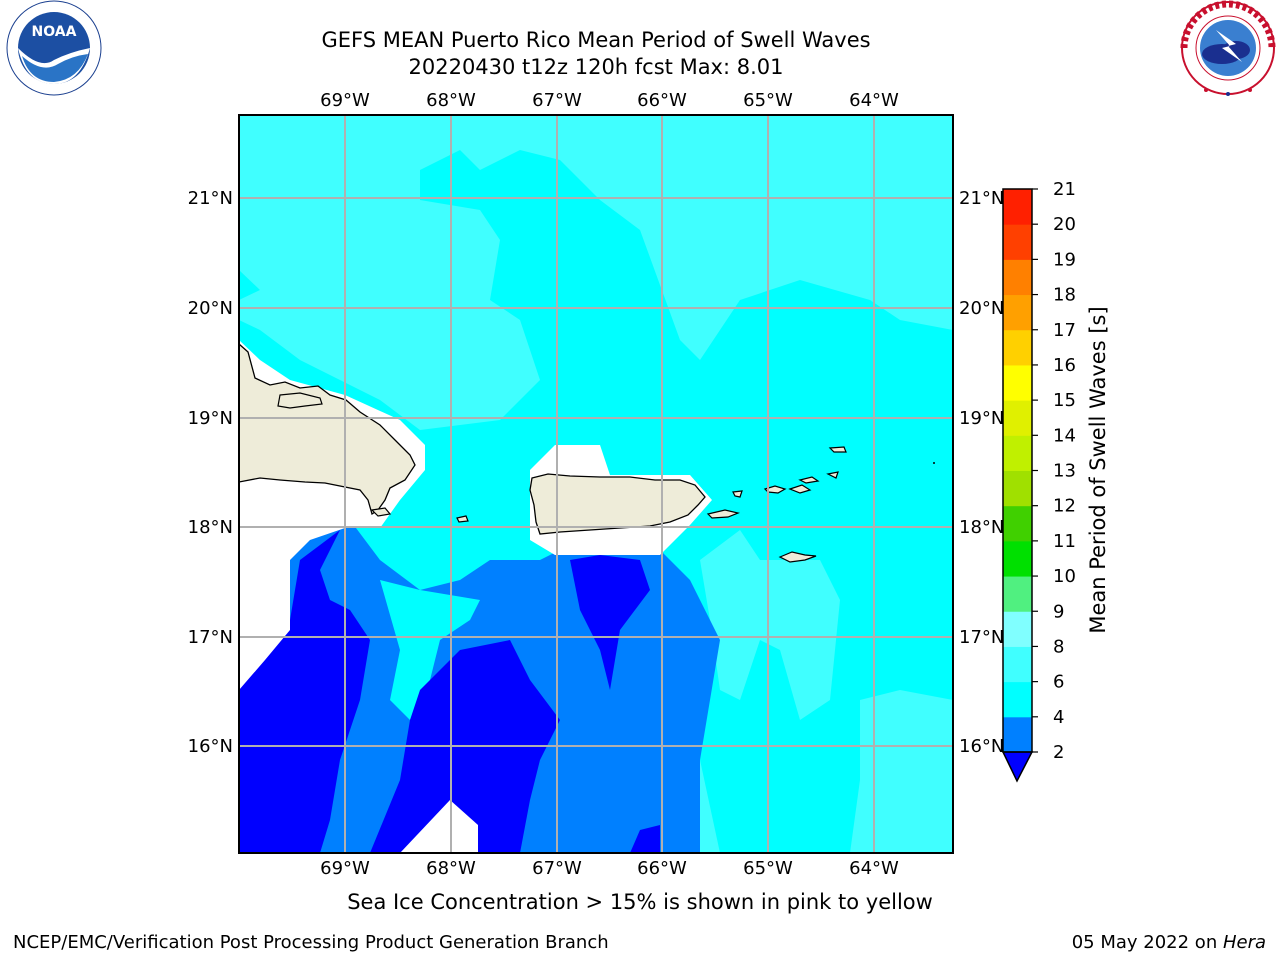 This screenshot has width=1280, height=960. I want to click on colorbar-tick-label: 4, so click(1058, 717).